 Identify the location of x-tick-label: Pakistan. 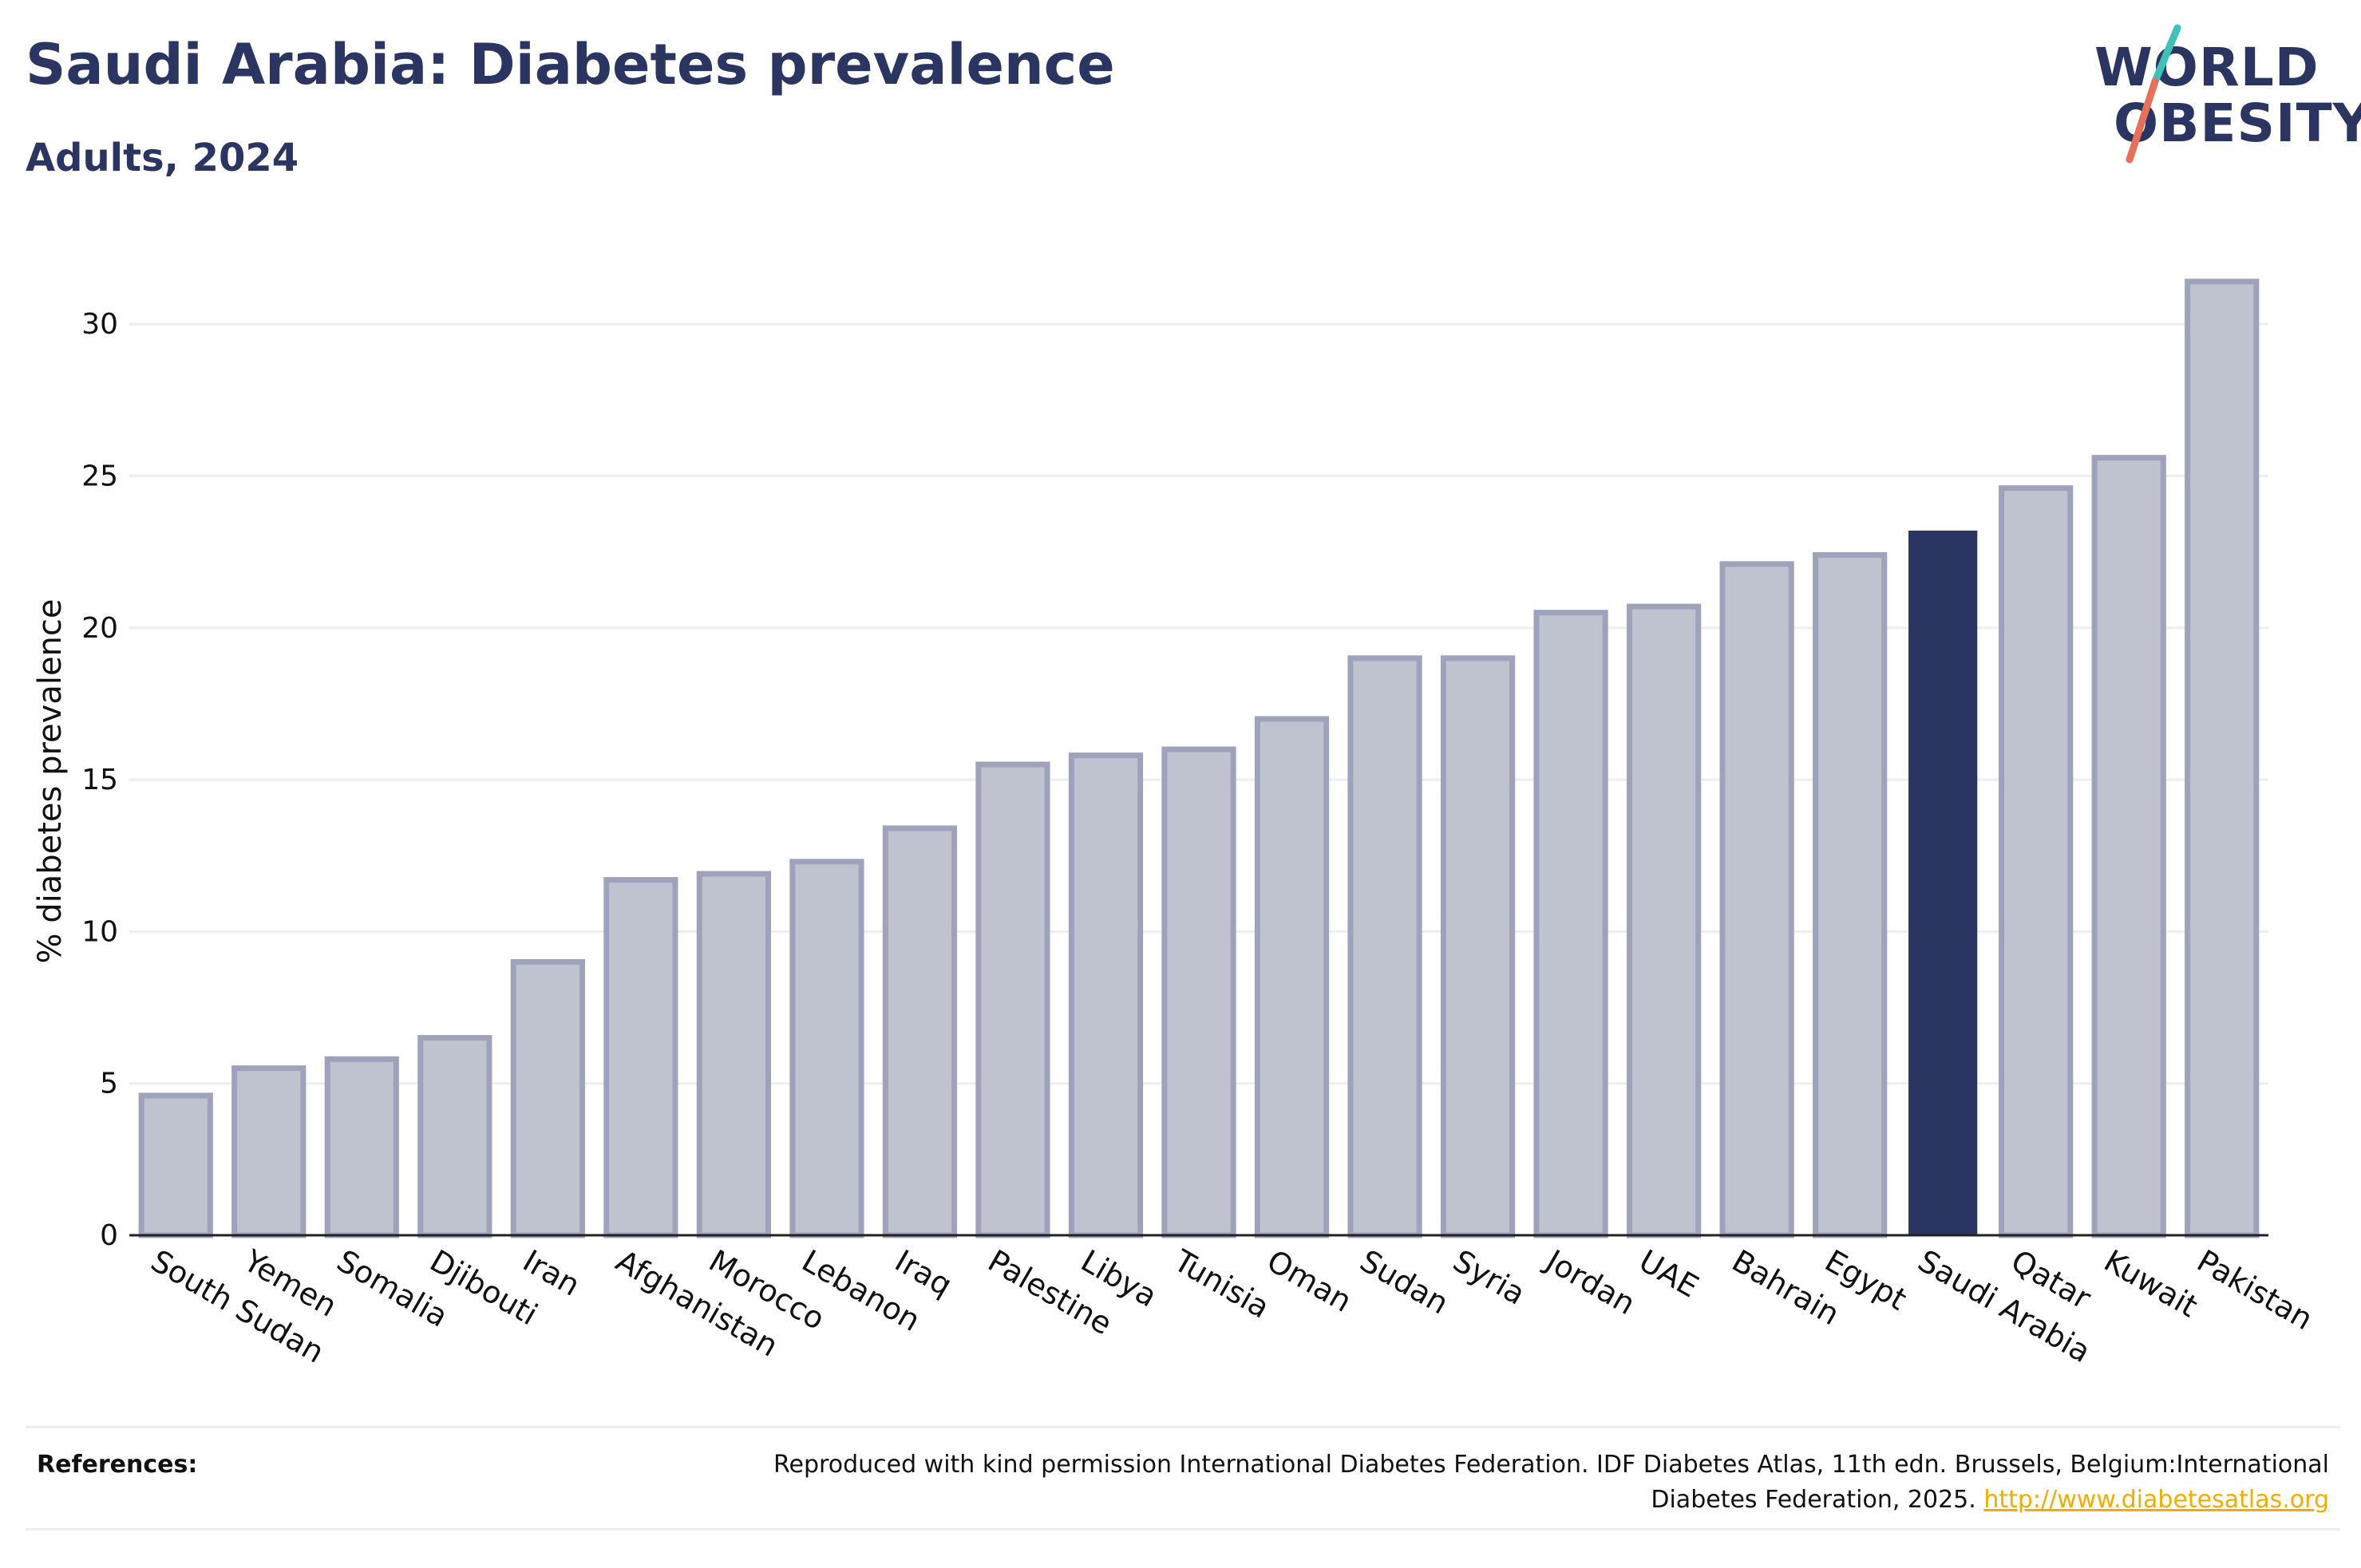
(2255, 1290).